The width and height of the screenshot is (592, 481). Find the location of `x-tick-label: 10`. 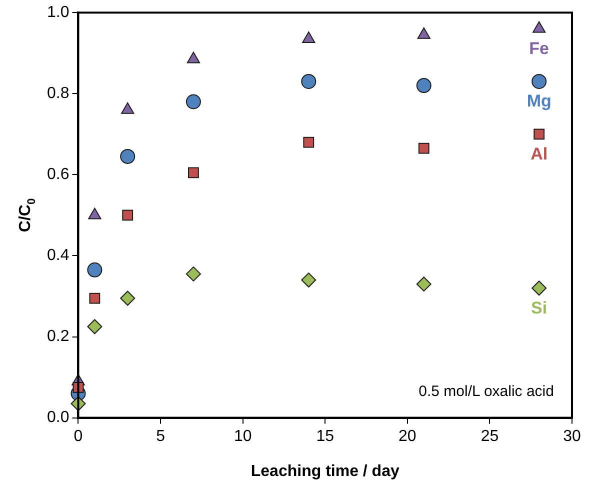

x-tick-label: 10 is located at coordinates (243, 436).